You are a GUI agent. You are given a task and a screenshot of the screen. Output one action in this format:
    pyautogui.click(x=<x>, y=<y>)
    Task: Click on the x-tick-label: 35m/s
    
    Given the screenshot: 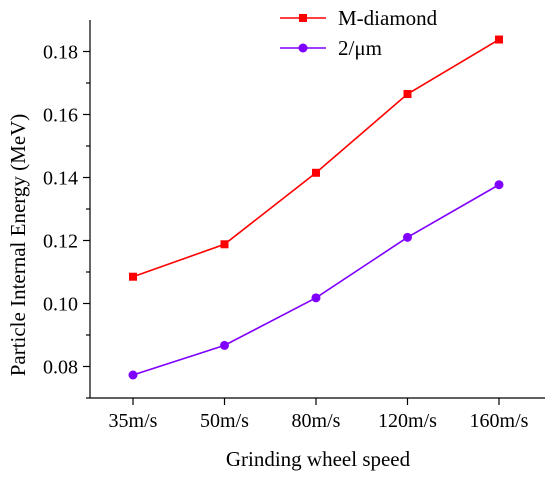 What is the action you would take?
    pyautogui.click(x=133, y=421)
    